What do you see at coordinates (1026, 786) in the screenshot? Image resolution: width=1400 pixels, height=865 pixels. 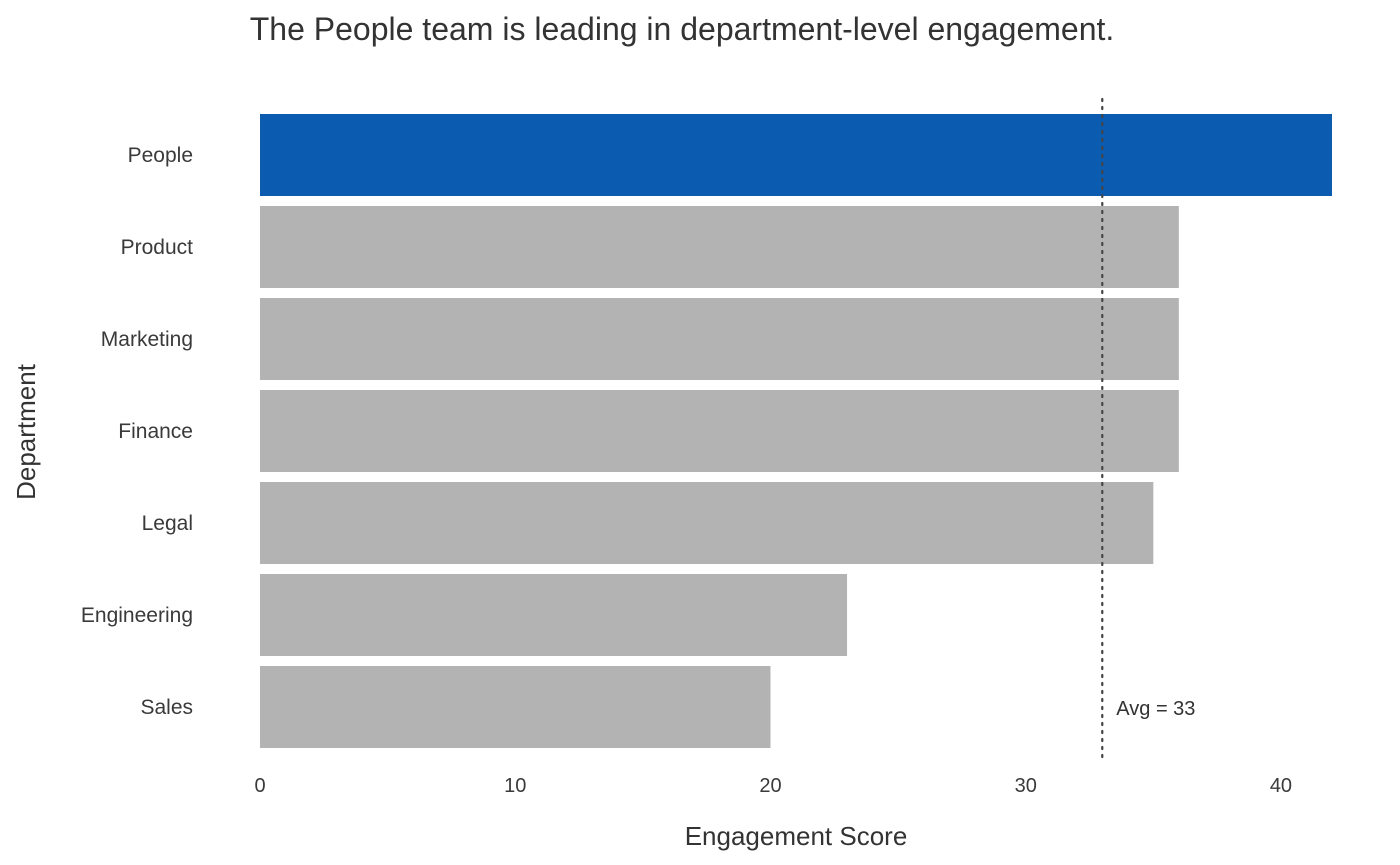 I see `x-tick-label: 30` at bounding box center [1026, 786].